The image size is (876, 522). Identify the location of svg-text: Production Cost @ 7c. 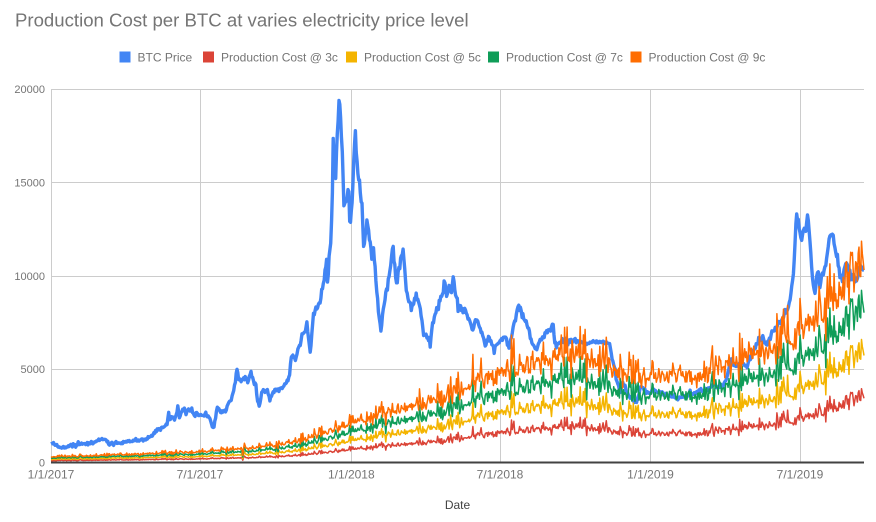
(564, 58).